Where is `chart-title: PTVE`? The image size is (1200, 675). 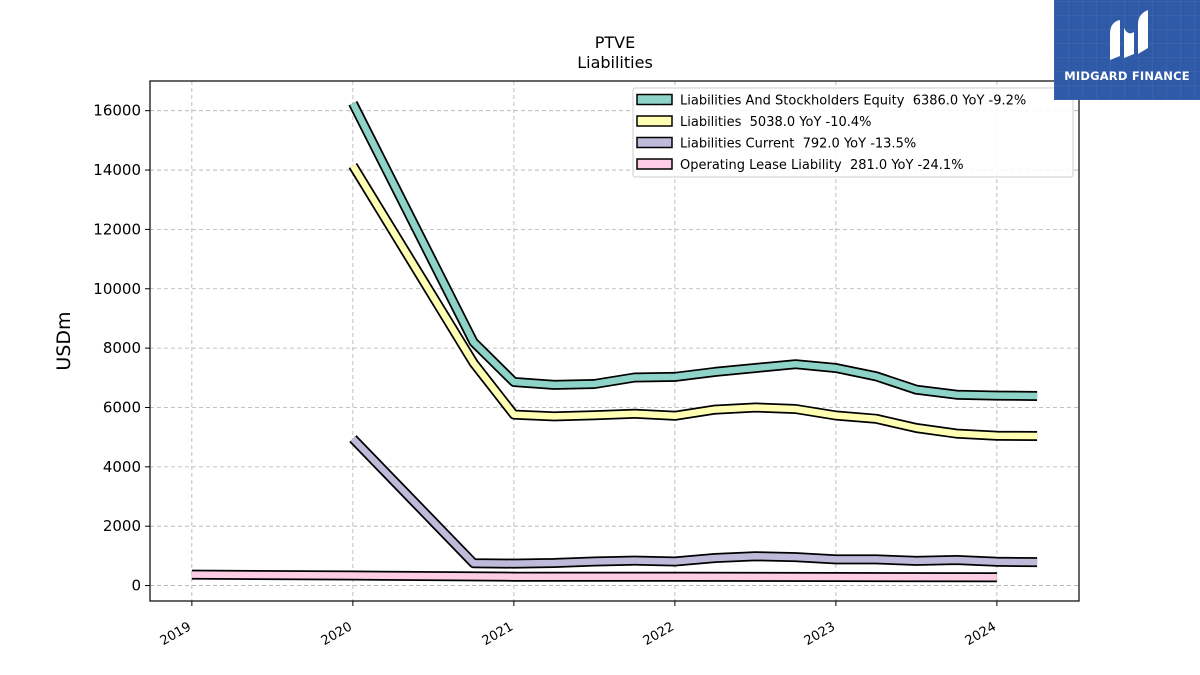
chart-title: PTVE is located at coordinates (615, 42).